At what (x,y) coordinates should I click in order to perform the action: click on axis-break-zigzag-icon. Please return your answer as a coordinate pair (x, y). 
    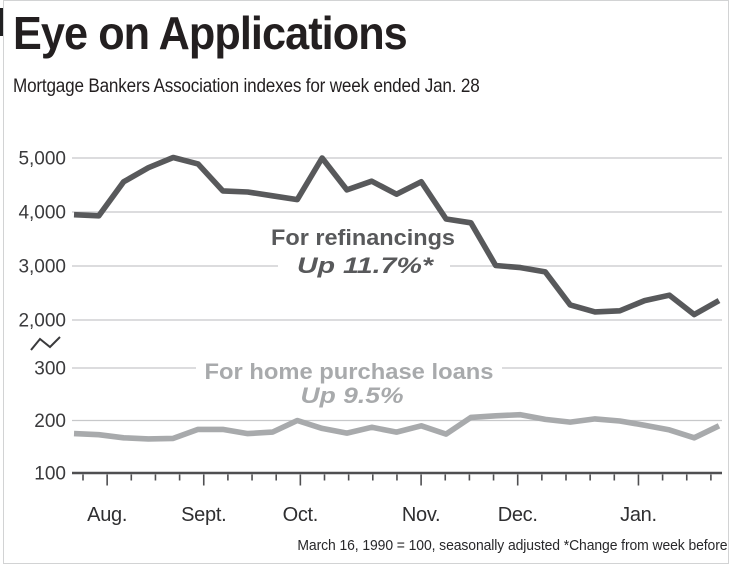
    Looking at the image, I should click on (45, 343).